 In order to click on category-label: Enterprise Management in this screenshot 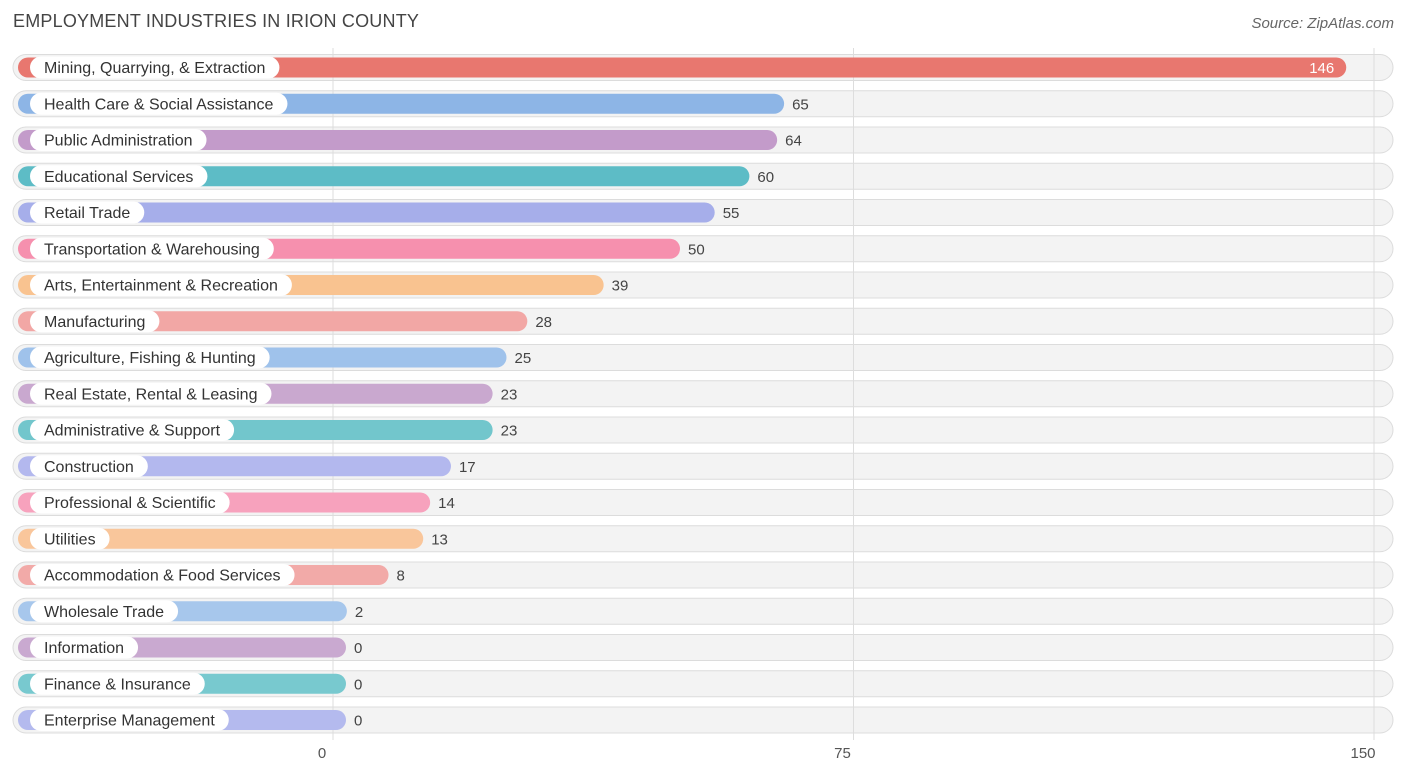, I will do `click(129, 721)`.